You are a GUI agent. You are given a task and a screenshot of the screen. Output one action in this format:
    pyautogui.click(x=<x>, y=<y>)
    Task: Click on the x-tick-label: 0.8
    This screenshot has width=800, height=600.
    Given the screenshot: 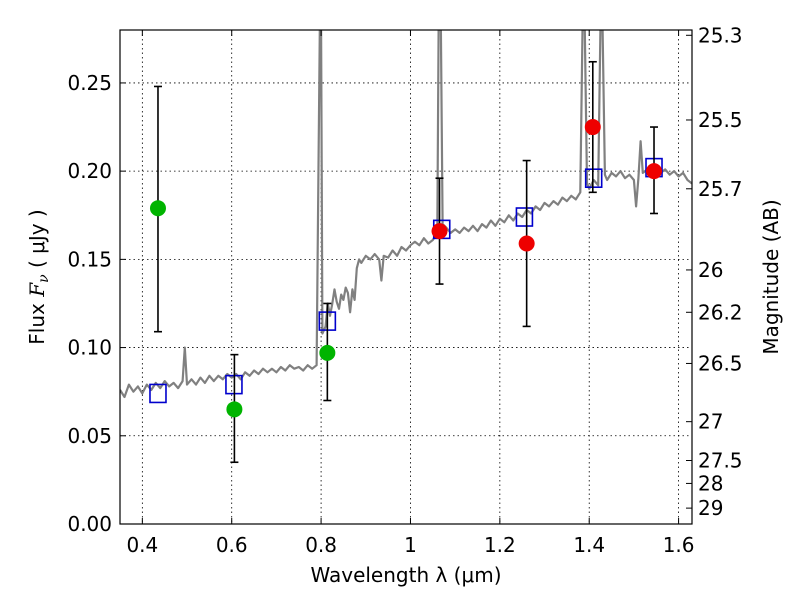 What is the action you would take?
    pyautogui.click(x=321, y=545)
    